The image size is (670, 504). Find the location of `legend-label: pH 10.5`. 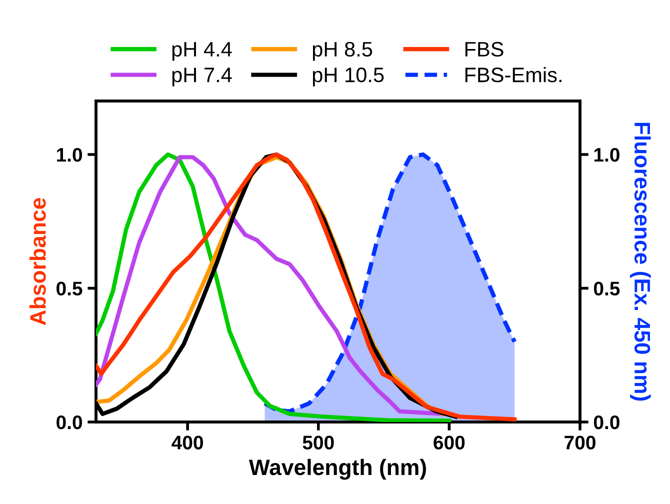

legend-label: pH 10.5 is located at coordinates (348, 77).